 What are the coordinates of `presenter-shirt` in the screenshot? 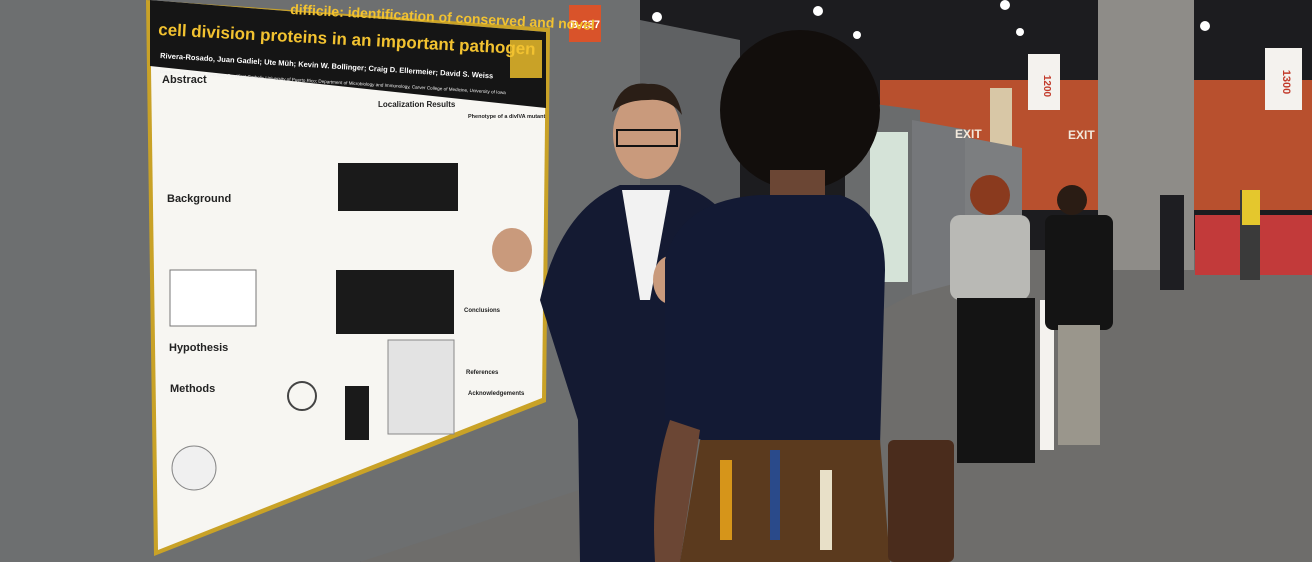 It's located at (646, 245).